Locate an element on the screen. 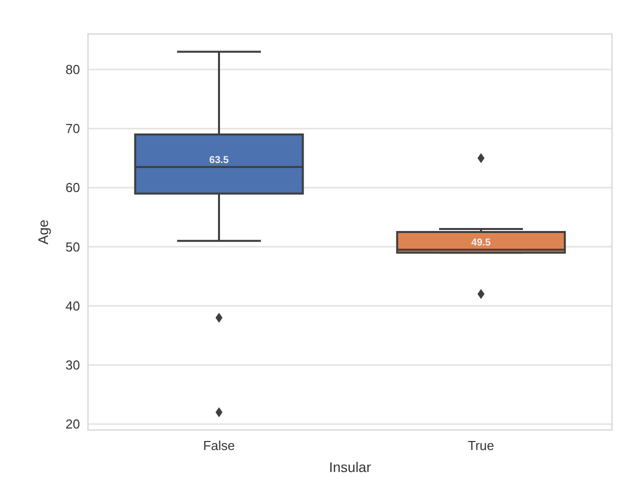 Image resolution: width=630 pixels, height=490 pixels. x-axis-title: Insular is located at coordinates (350, 467).